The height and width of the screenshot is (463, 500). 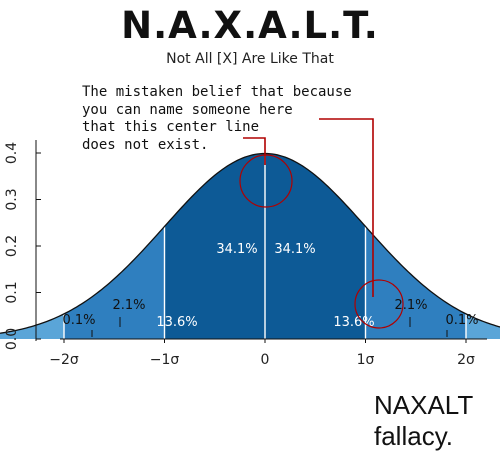 What do you see at coordinates (12, 292) in the screenshot?
I see `y-tick-label: 0.1` at bounding box center [12, 292].